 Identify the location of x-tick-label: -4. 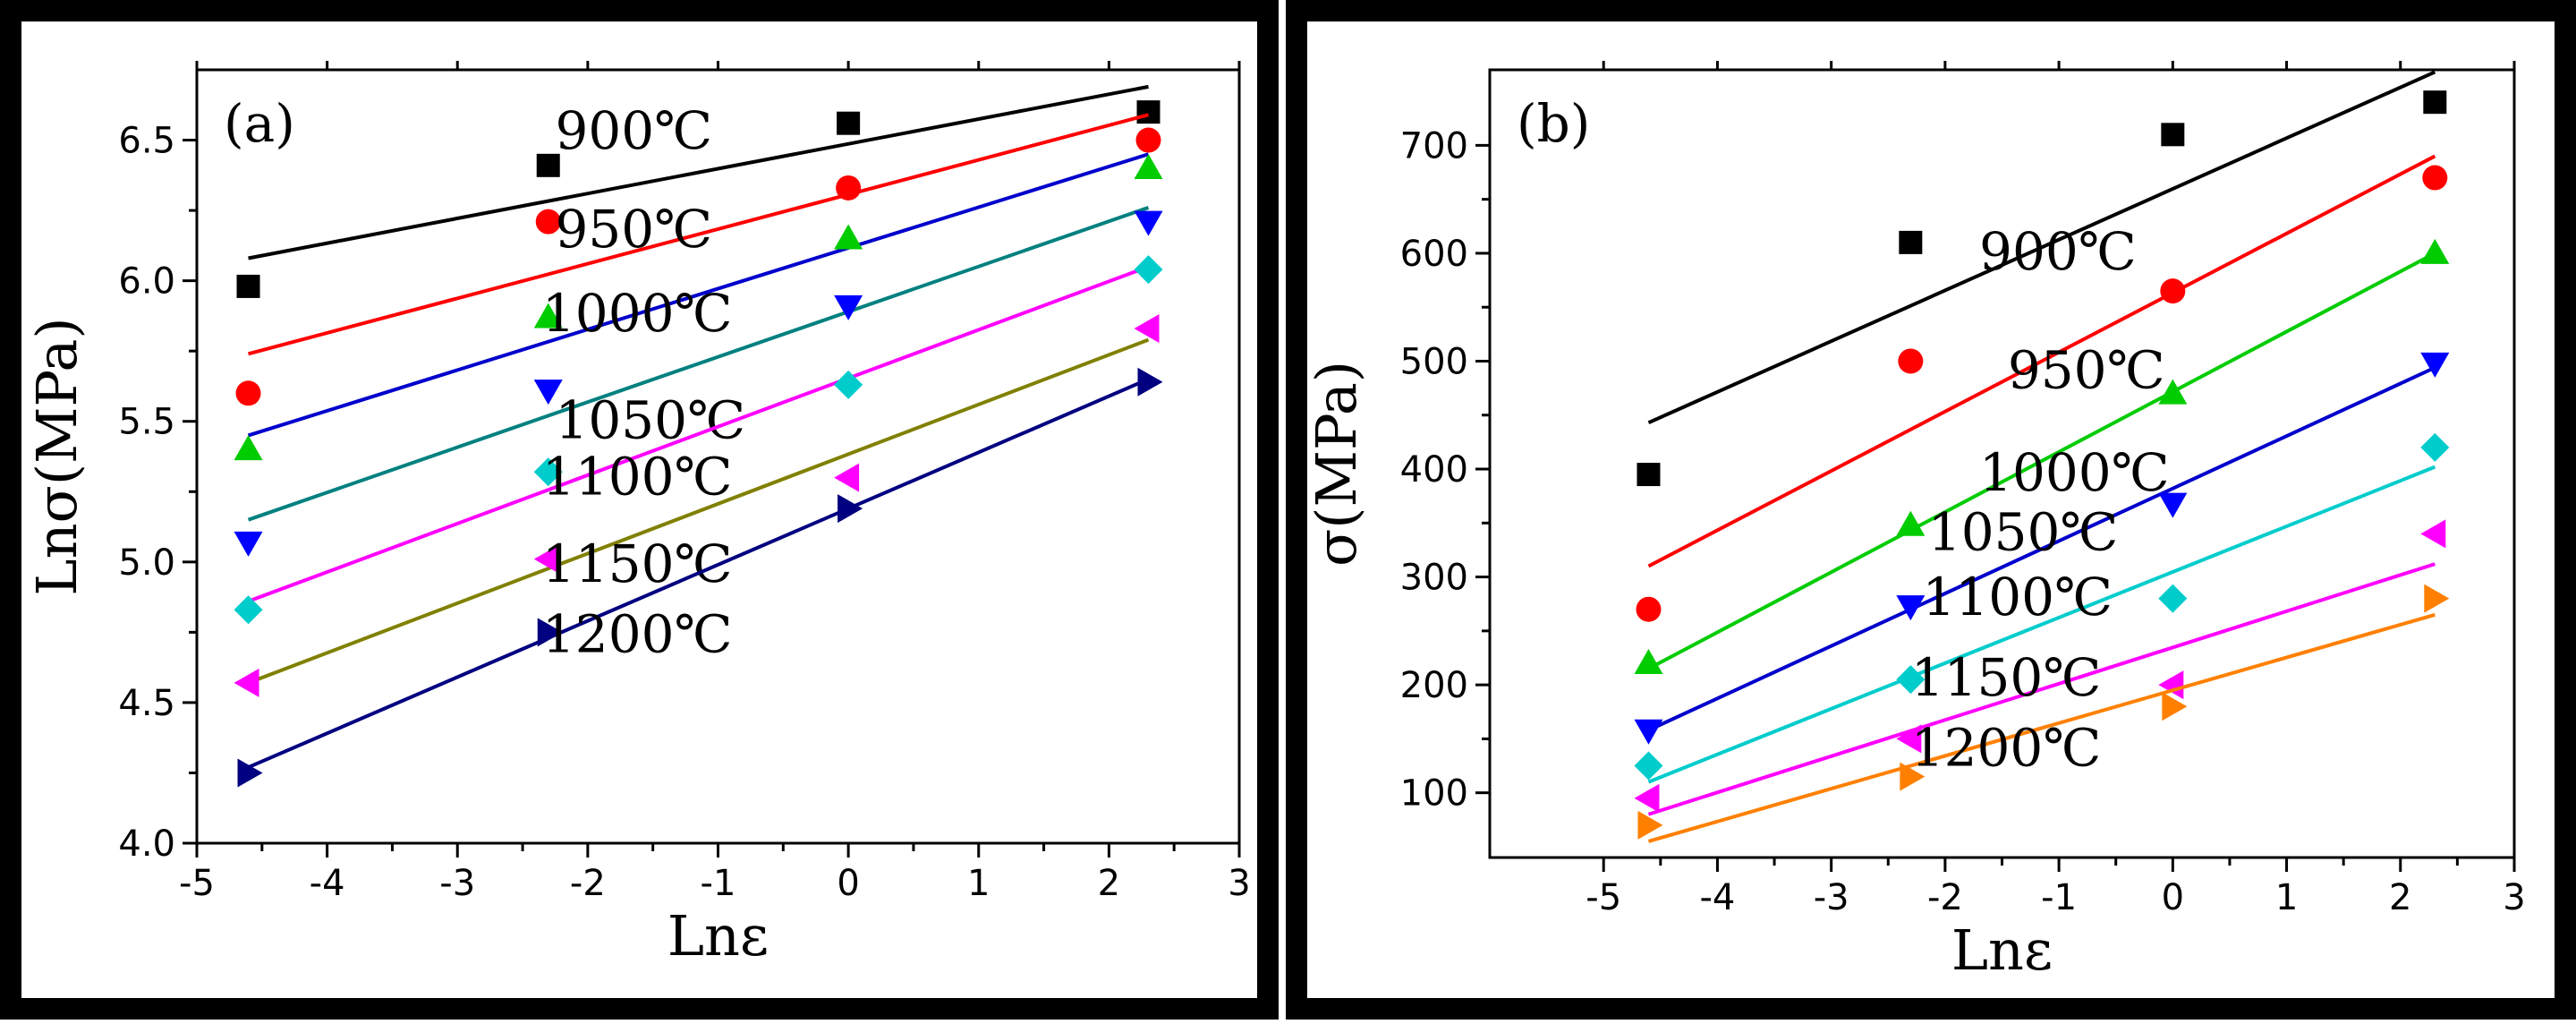
(1717, 897).